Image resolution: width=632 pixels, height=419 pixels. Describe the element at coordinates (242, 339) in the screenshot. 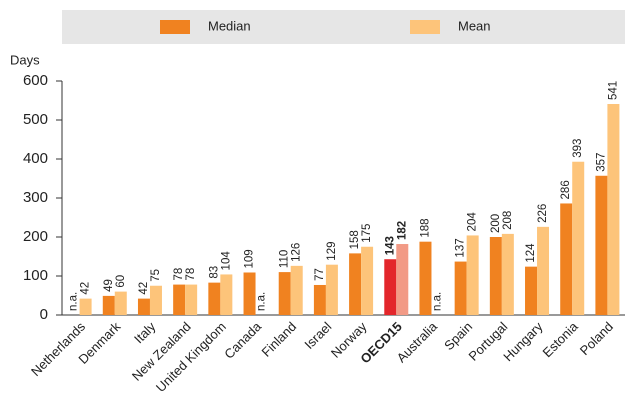

I see `x-tick-label: Canada` at that location.